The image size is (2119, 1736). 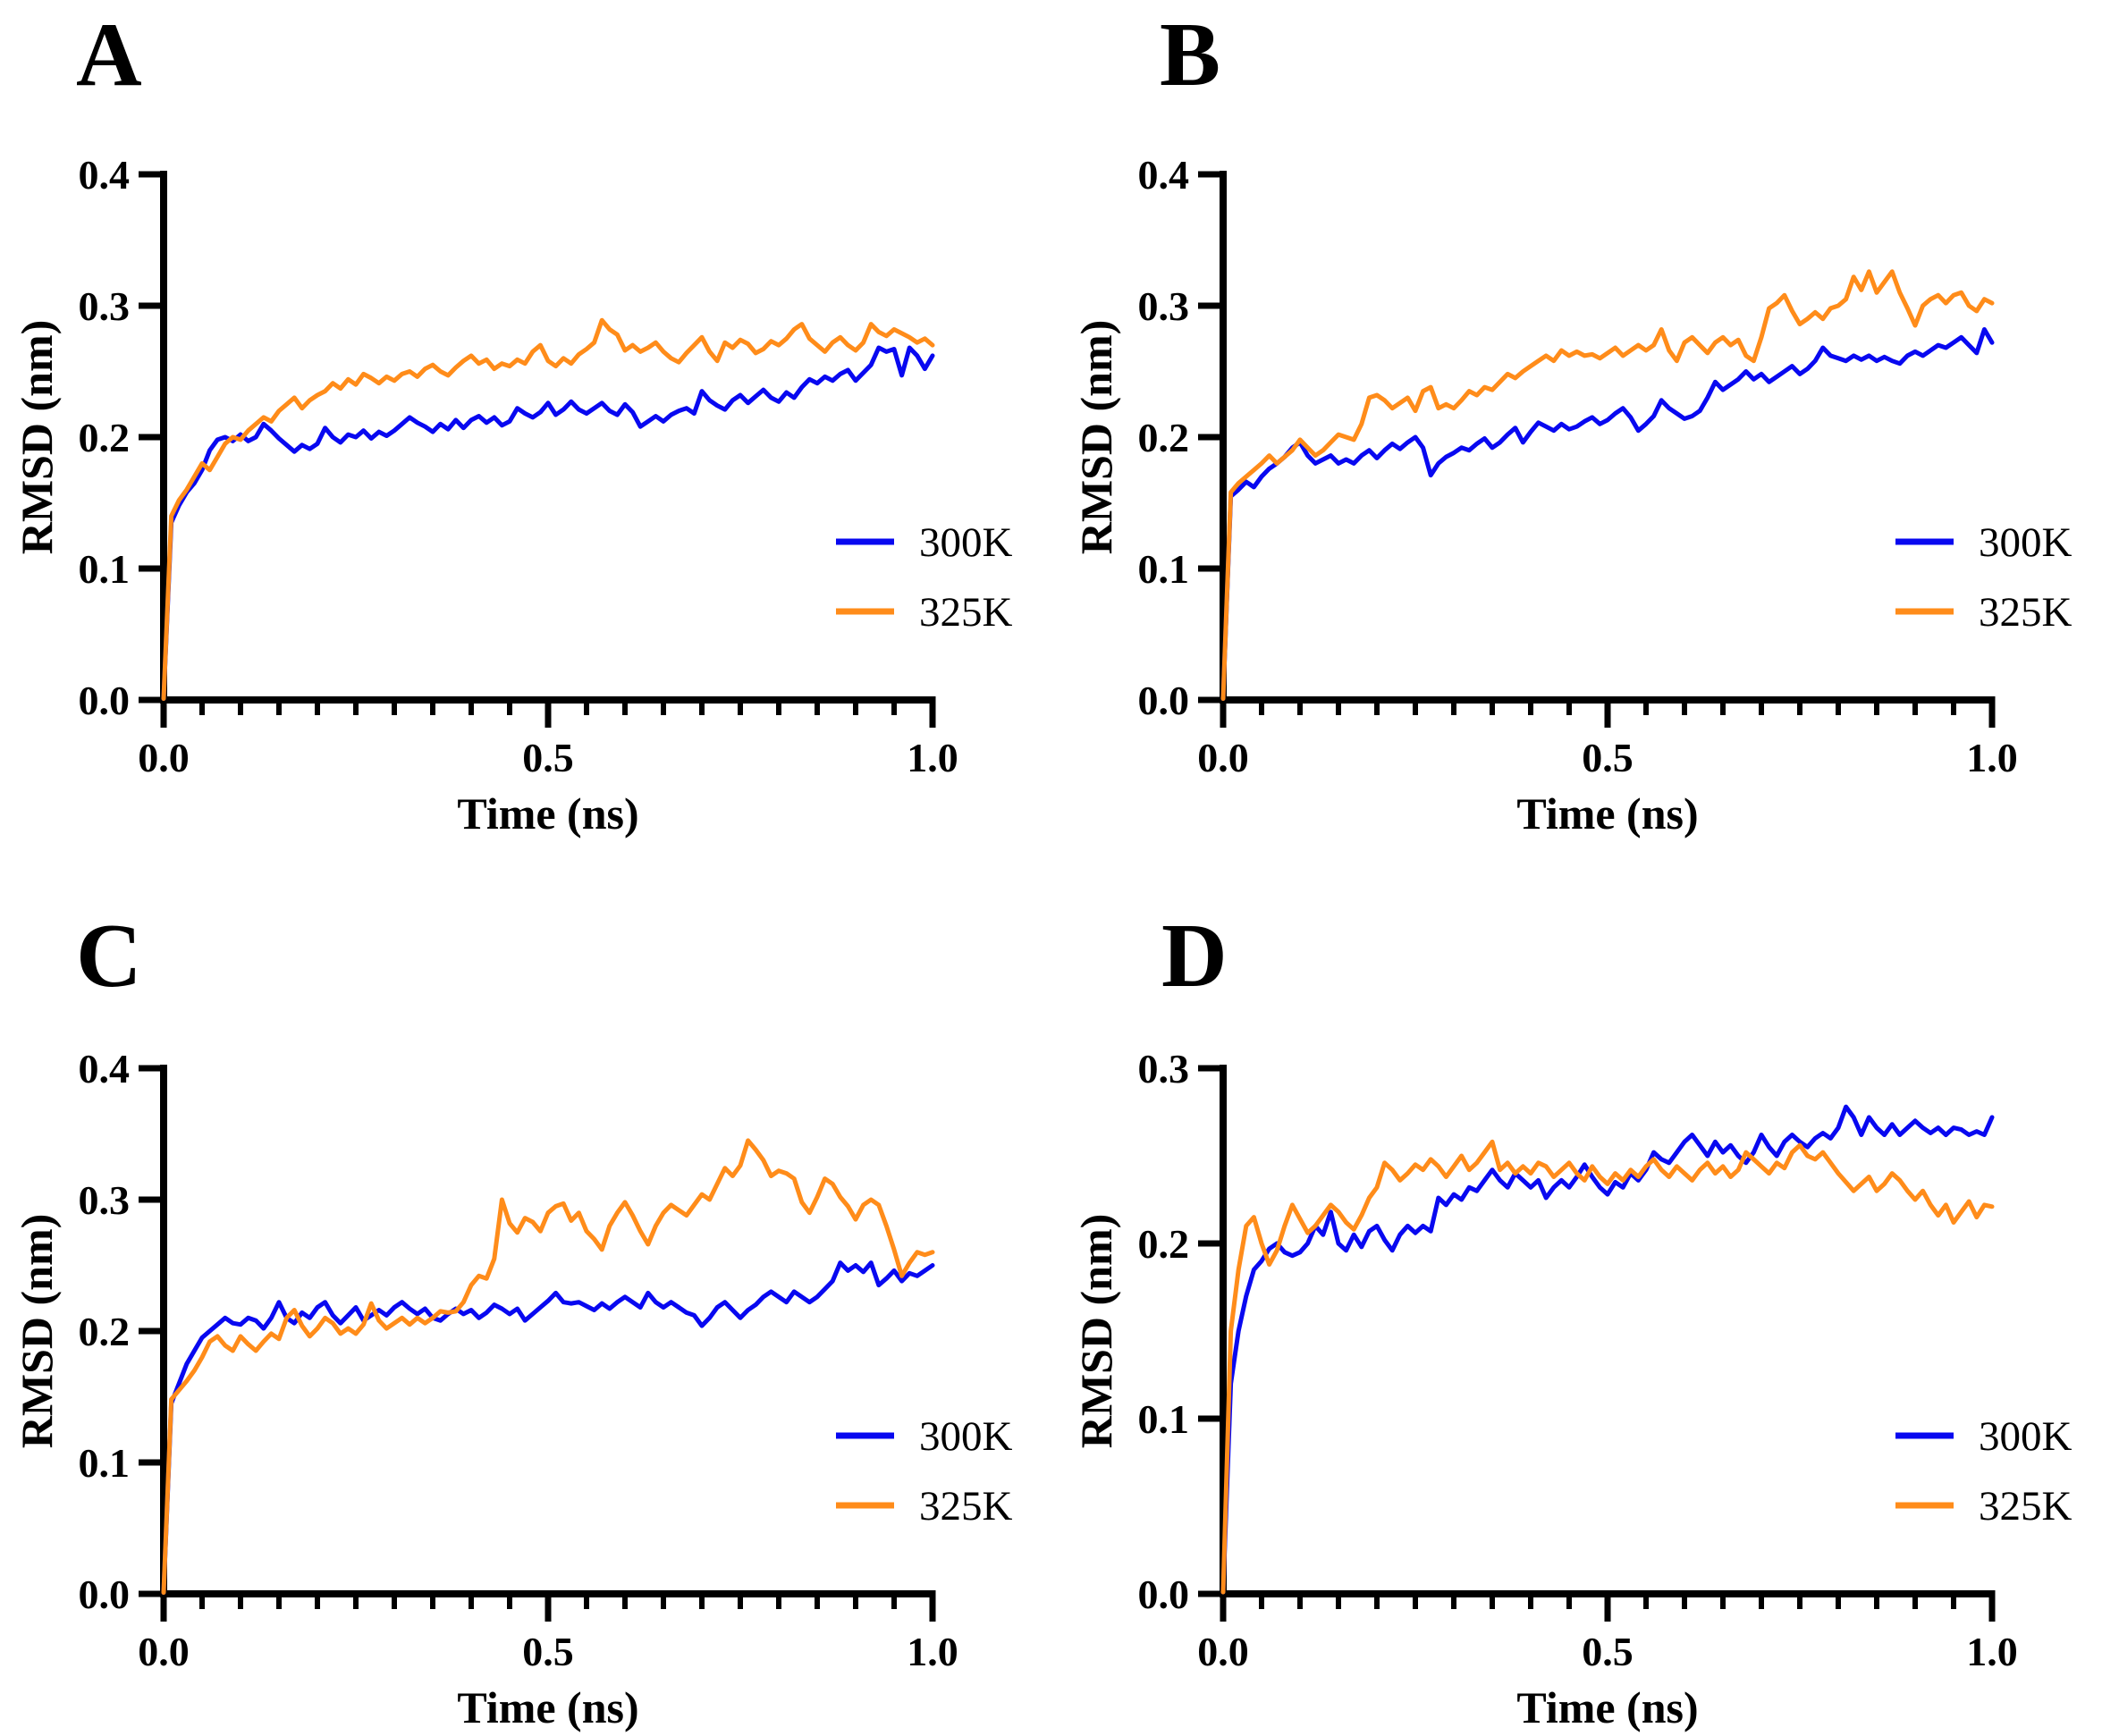 What do you see at coordinates (1194, 956) in the screenshot?
I see `panel-label: D` at bounding box center [1194, 956].